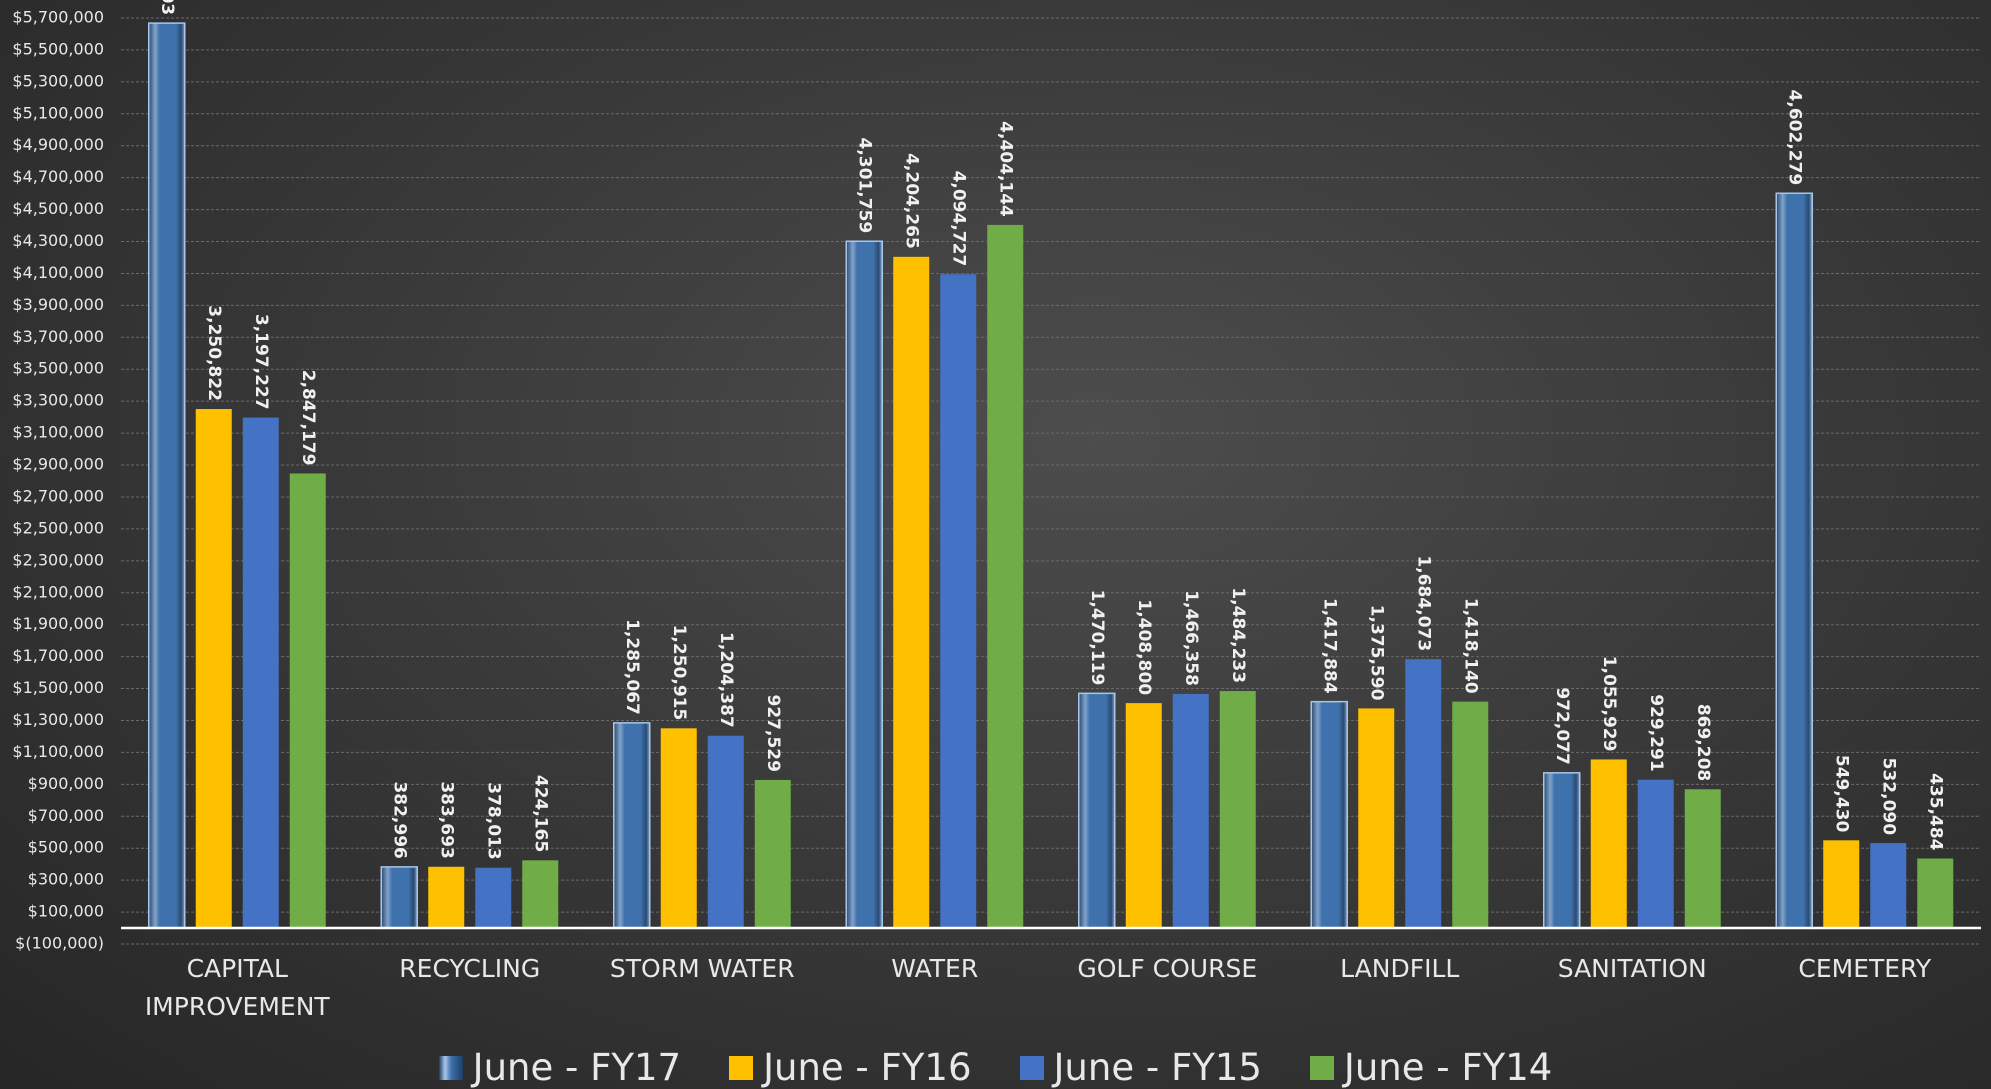 This screenshot has width=1991, height=1089. What do you see at coordinates (867, 1067) in the screenshot?
I see `legend-label: June - FY16` at bounding box center [867, 1067].